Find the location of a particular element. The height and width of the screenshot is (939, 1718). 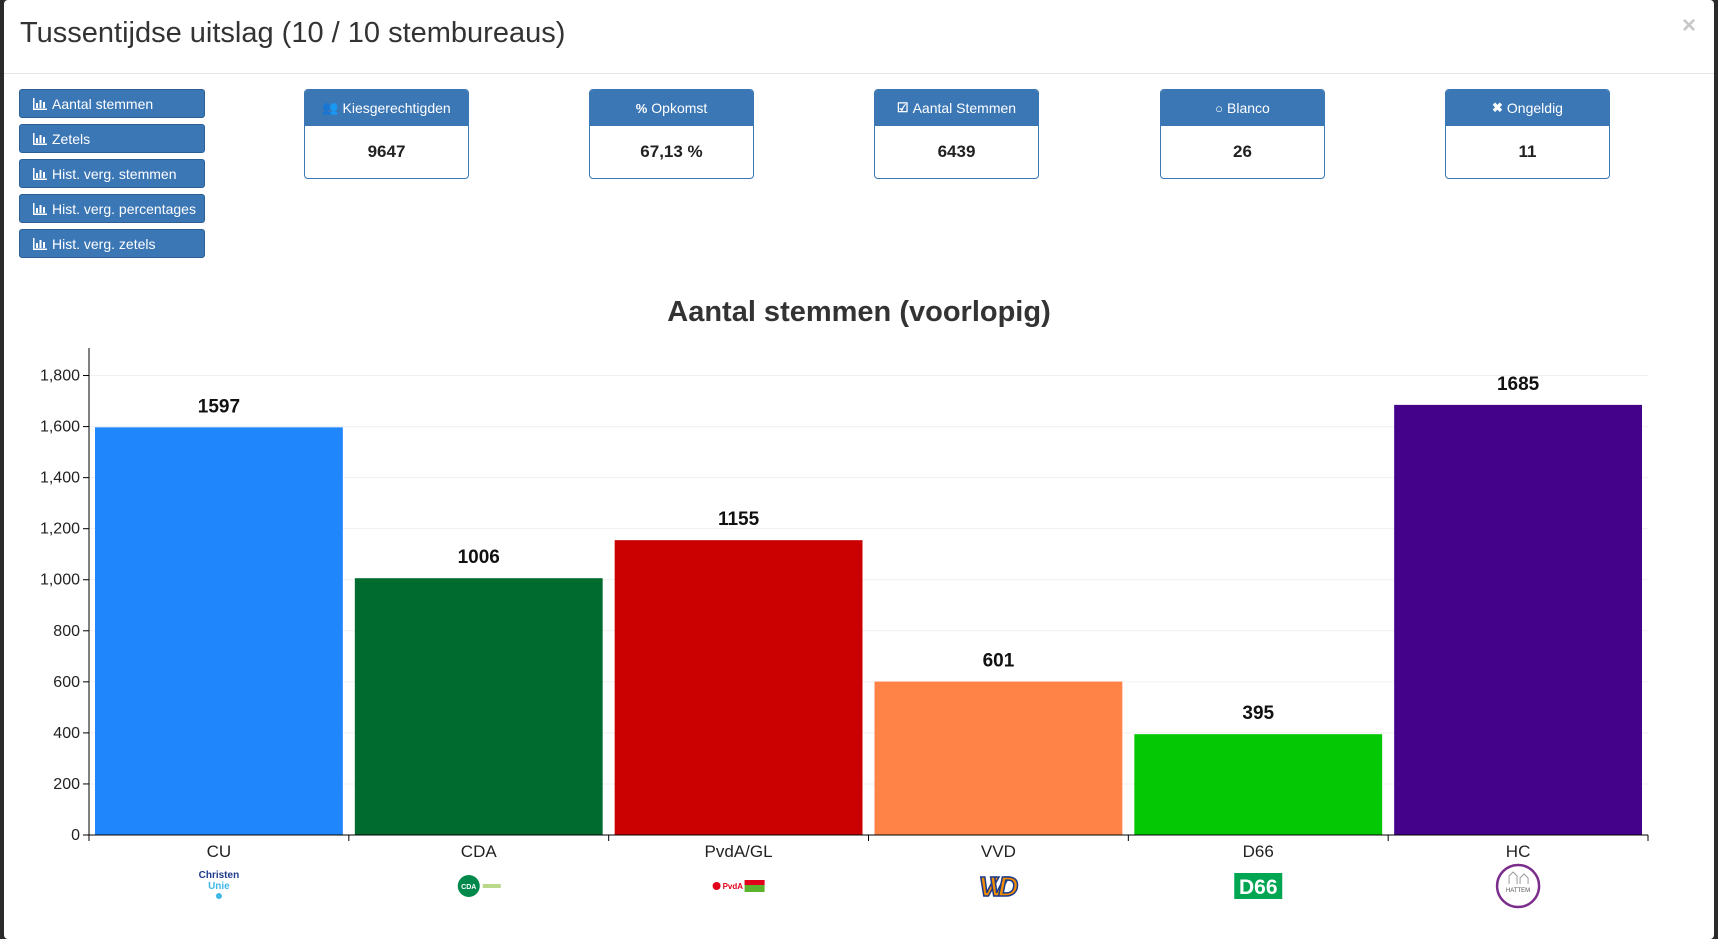

svg-text: Christen is located at coordinates (219, 875).